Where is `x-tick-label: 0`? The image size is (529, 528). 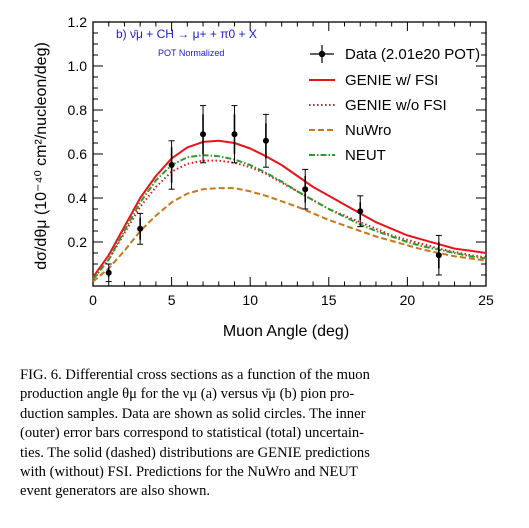 x-tick-label: 0 is located at coordinates (93, 300).